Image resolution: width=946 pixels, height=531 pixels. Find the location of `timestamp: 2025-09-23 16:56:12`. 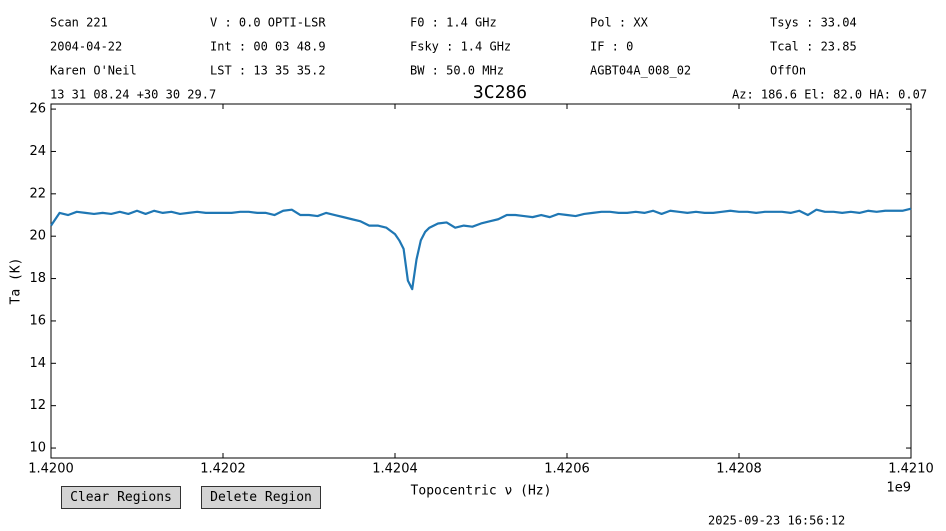

timestamp: 2025-09-23 16:56:12 is located at coordinates (776, 521).